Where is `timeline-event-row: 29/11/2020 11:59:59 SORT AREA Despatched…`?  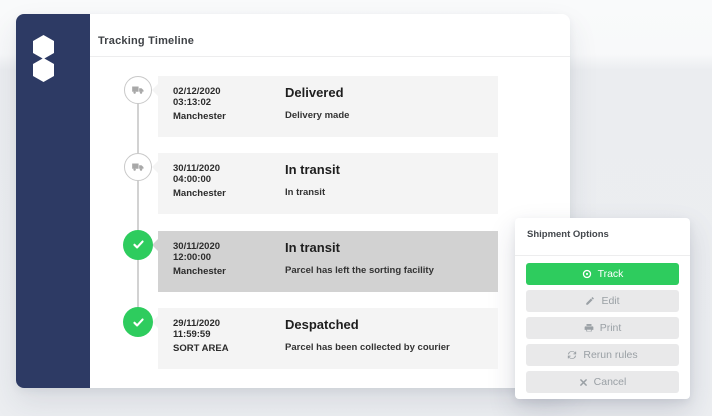
timeline-event-row: 29/11/2020 11:59:59 SORT AREA Despatched… is located at coordinates (325, 339).